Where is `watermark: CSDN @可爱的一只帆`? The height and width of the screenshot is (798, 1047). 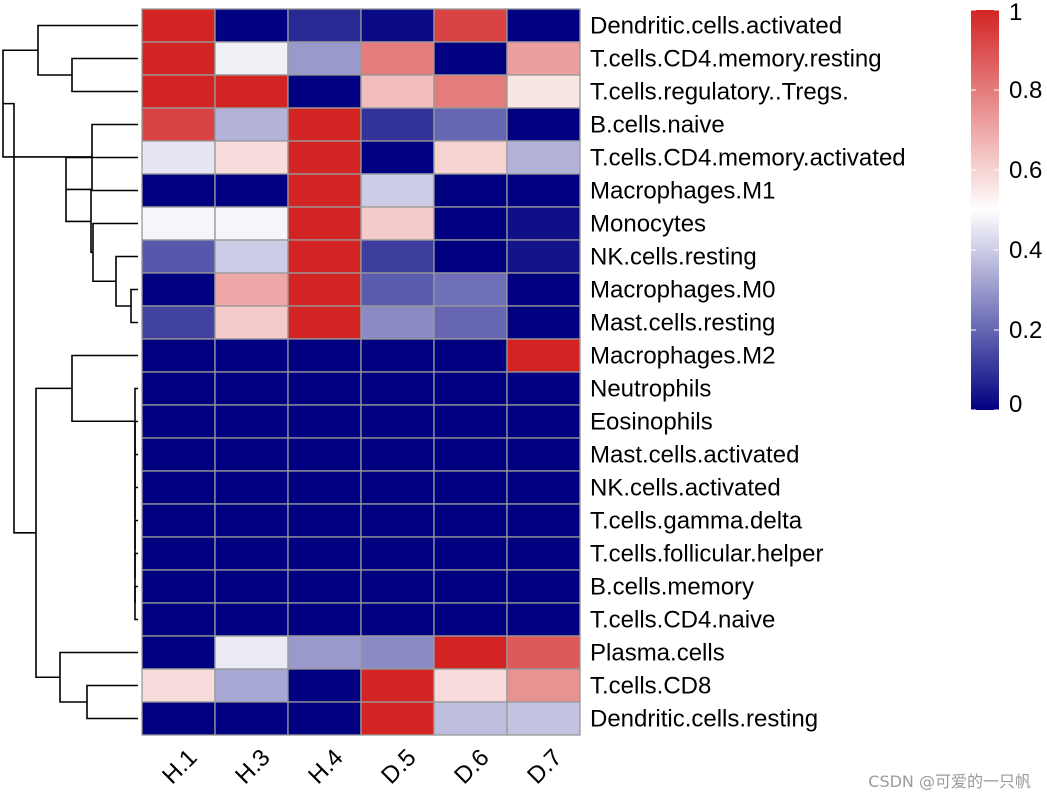 watermark: CSDN @可爱的一只帆 is located at coordinates (949, 781).